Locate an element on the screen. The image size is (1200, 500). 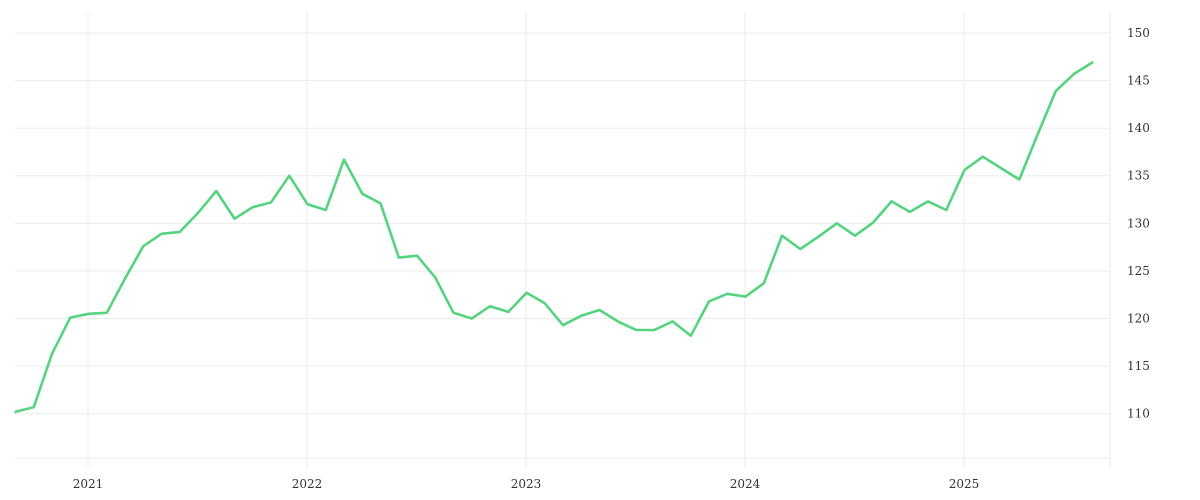
y-tick-label-125: 125 is located at coordinates (1138, 271).